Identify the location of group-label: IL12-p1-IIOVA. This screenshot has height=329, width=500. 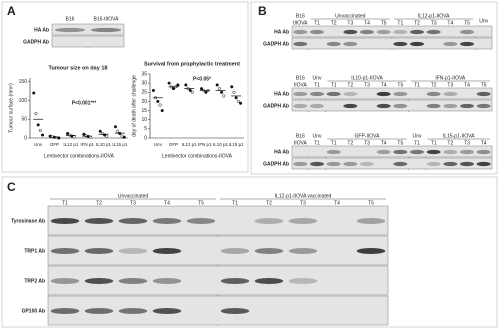
(434, 16).